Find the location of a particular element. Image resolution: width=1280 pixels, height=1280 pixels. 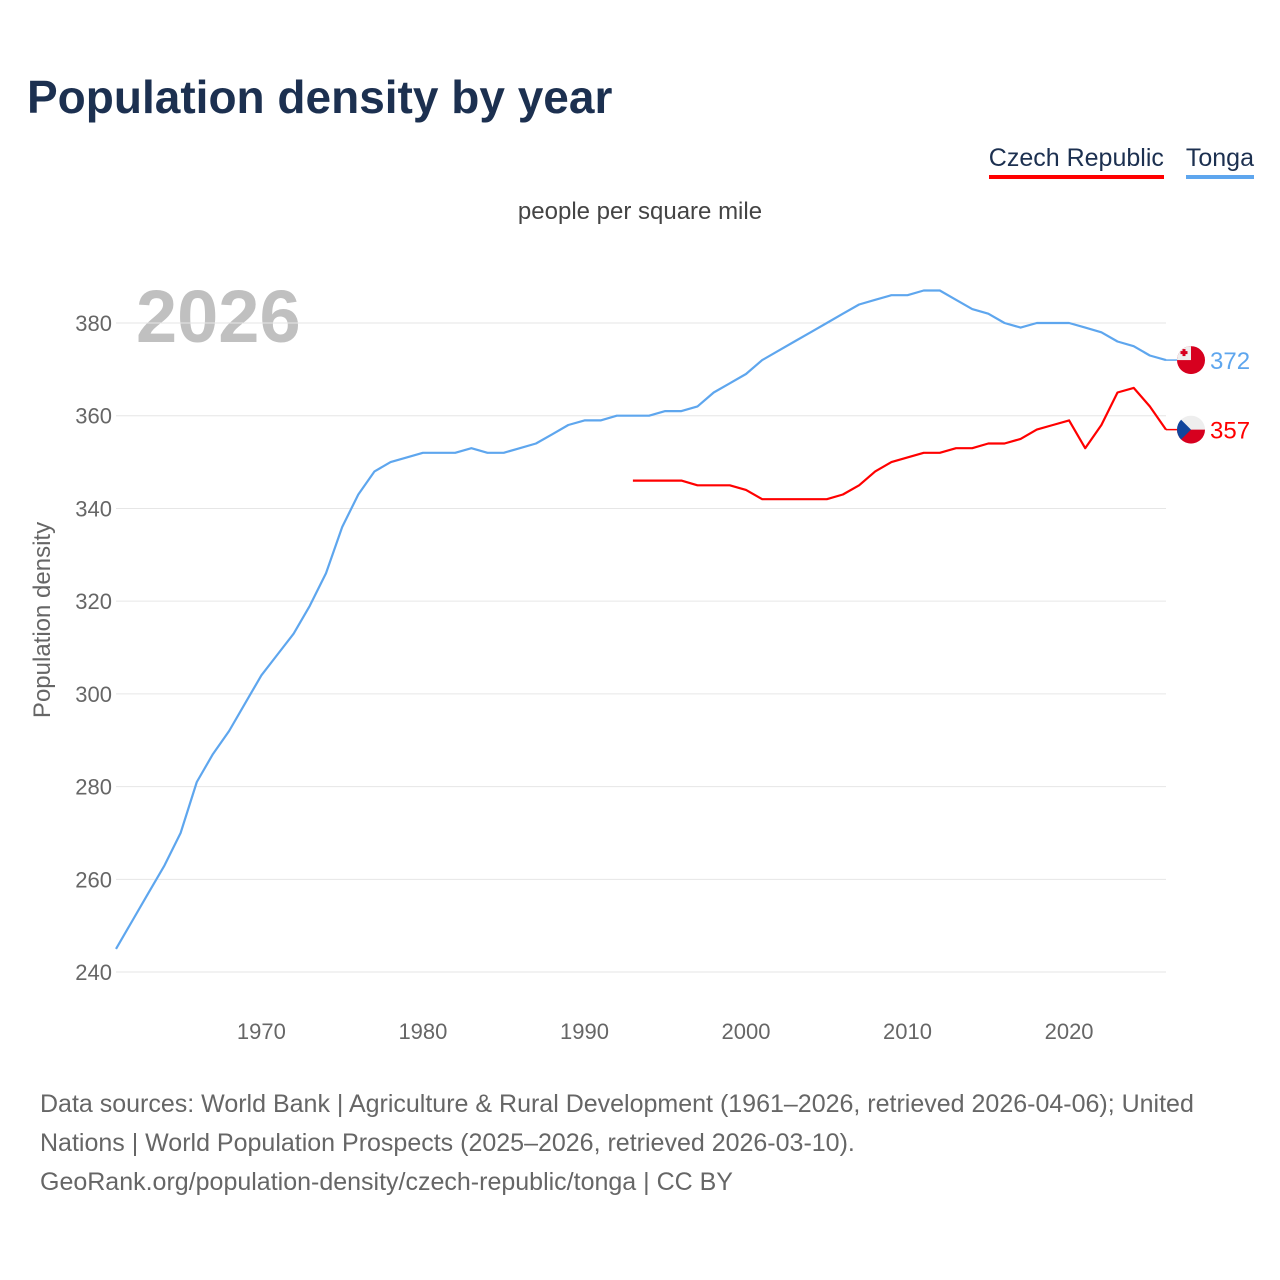

end-value-label: 357 is located at coordinates (1230, 431).